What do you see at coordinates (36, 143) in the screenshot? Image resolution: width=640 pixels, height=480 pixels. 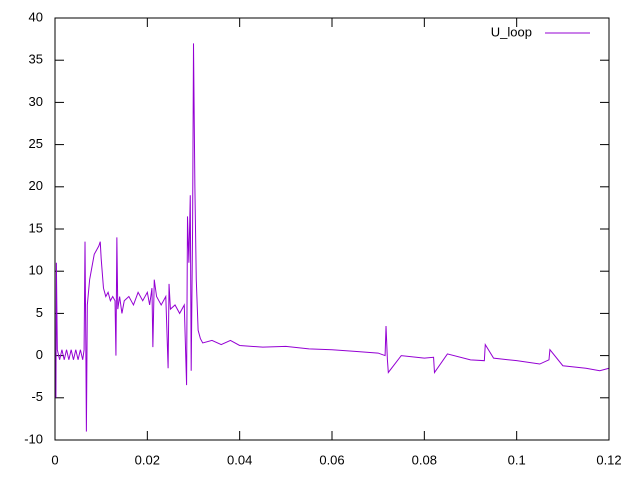 I see `y-tick-label: 25` at bounding box center [36, 143].